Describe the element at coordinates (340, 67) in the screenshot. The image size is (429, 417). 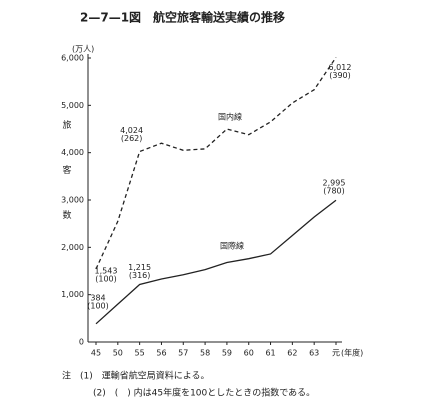
I see `data-label: 6,012` at that location.